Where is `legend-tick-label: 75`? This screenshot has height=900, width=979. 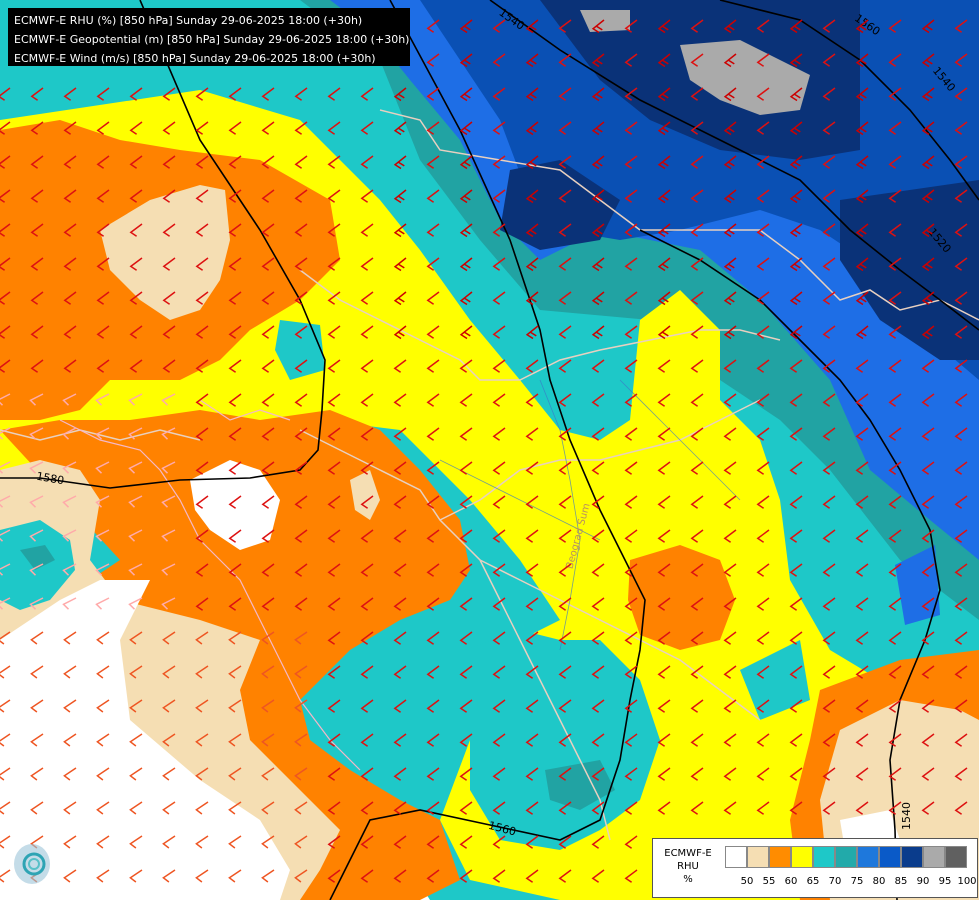 legend-tick-label: 75 is located at coordinates (857, 881).